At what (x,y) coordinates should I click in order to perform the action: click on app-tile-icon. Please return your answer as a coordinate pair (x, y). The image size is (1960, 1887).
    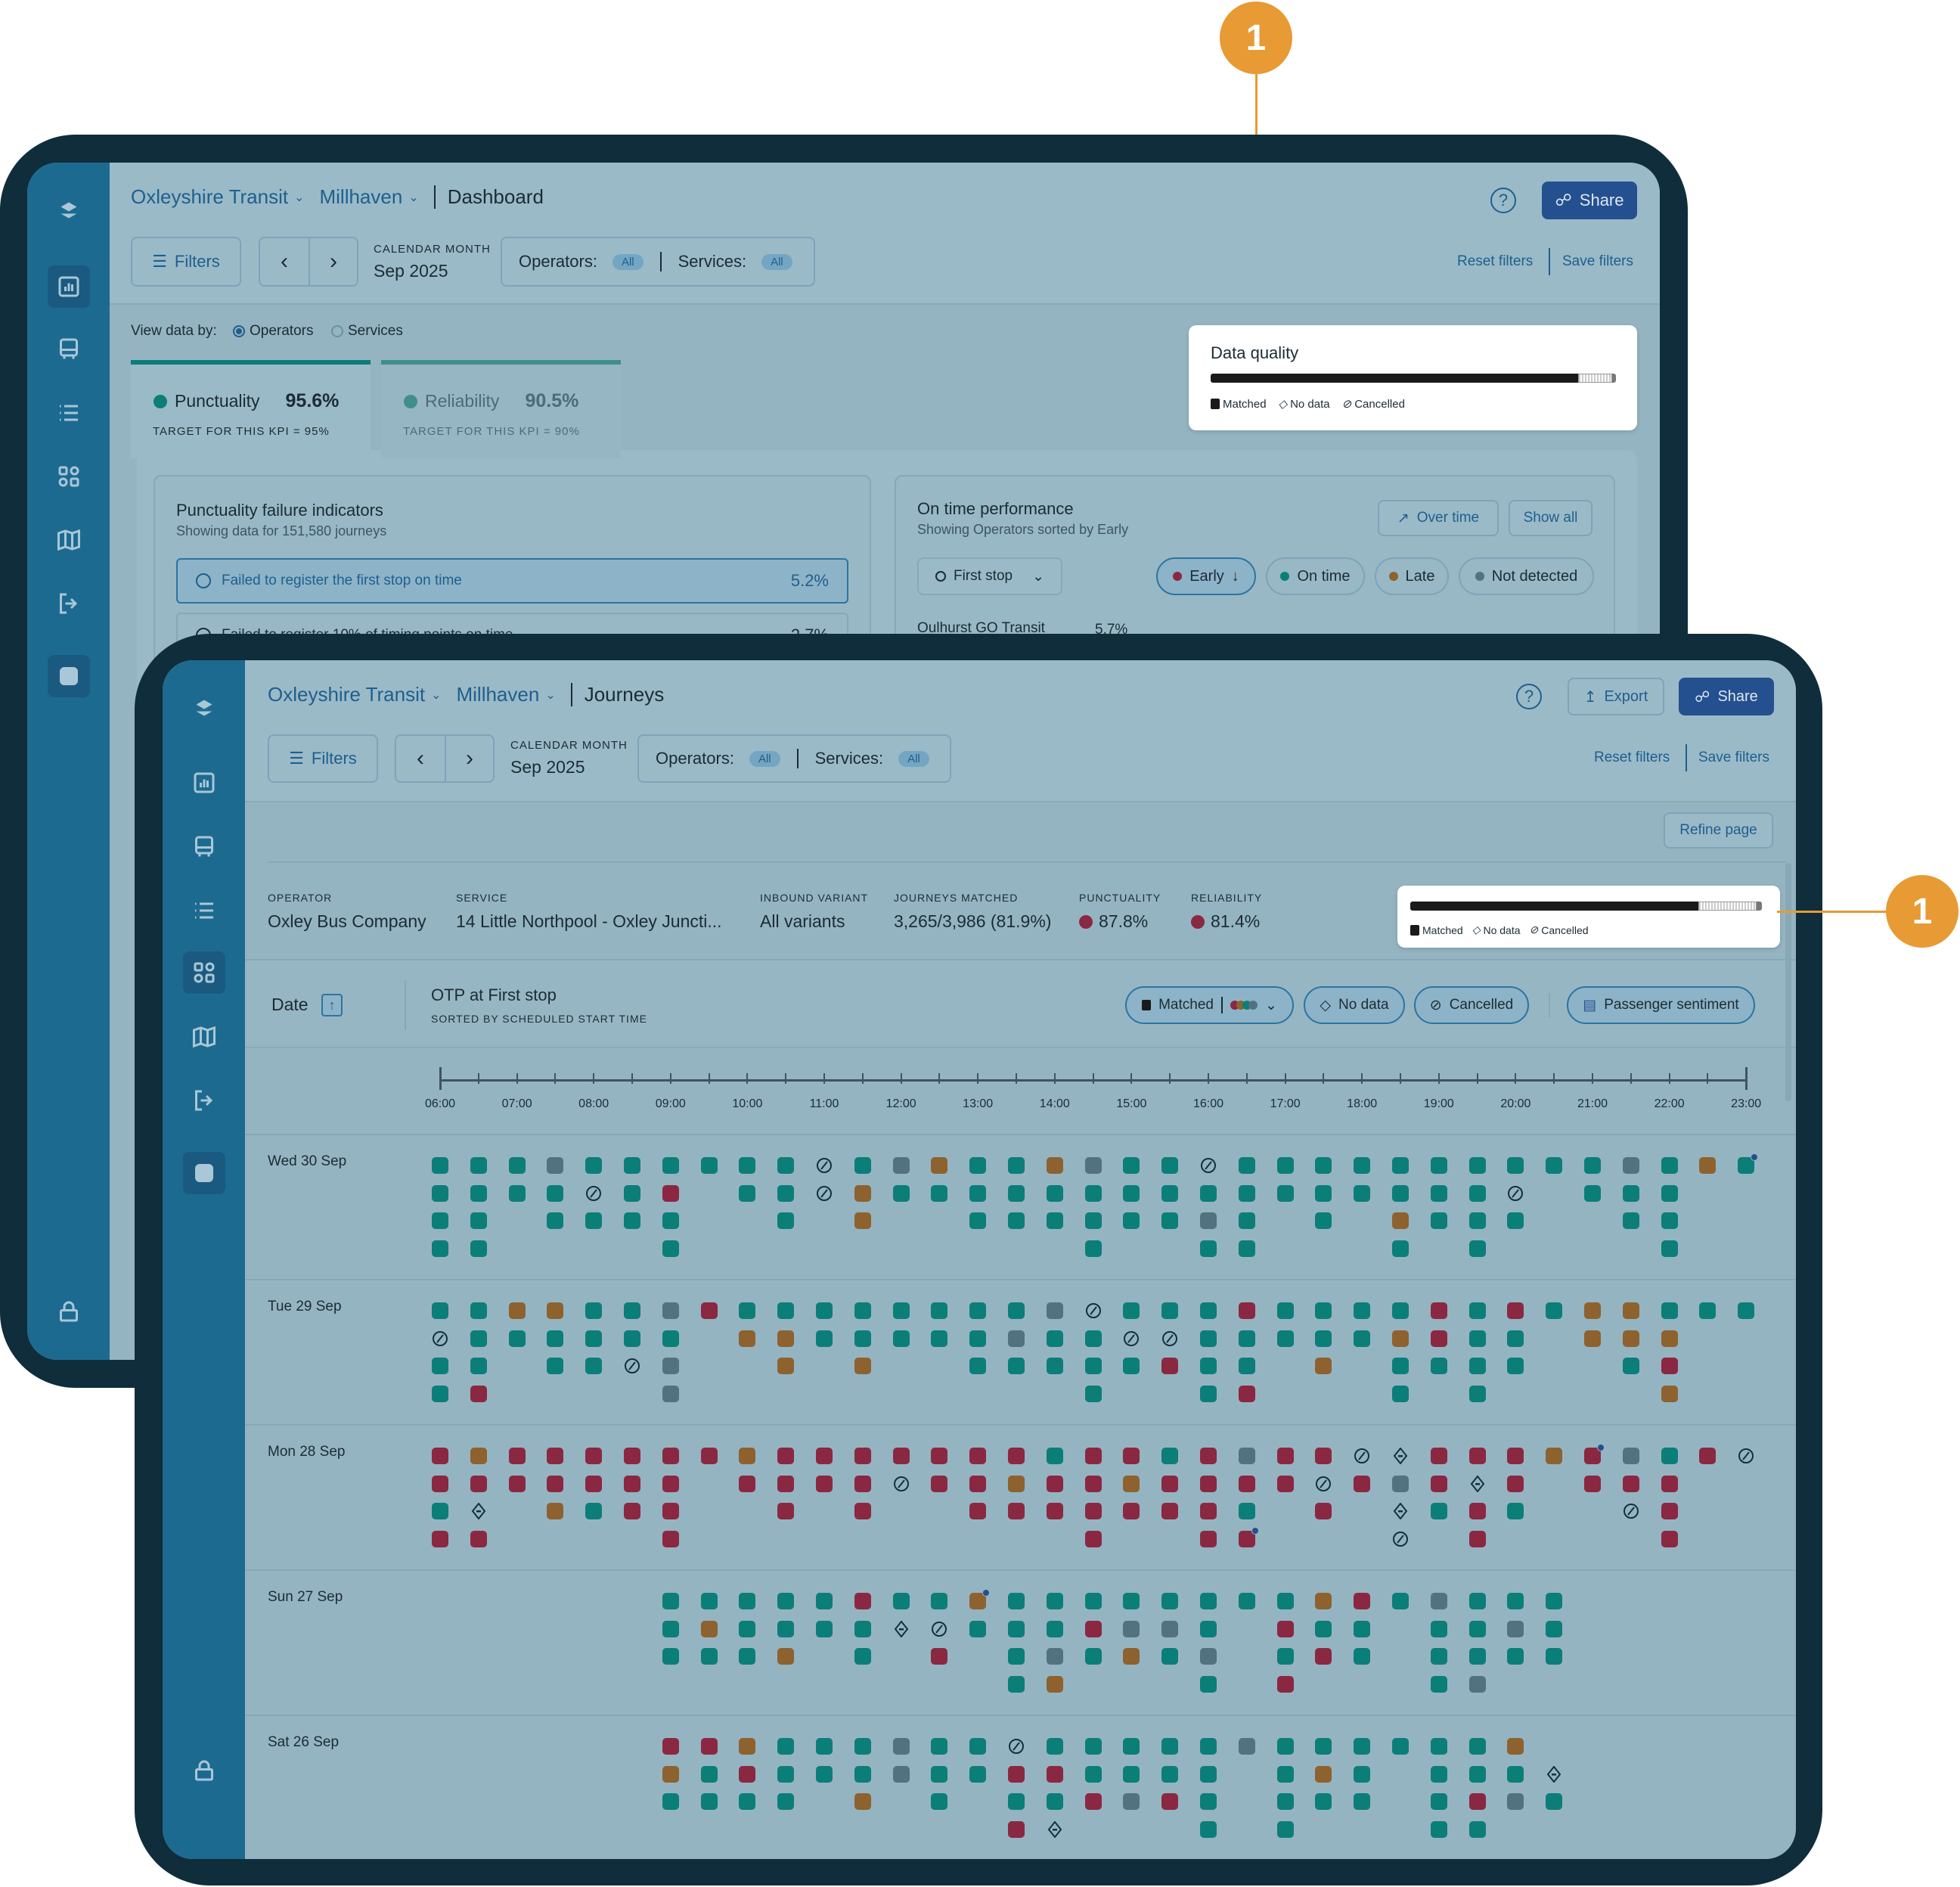
    Looking at the image, I should click on (204, 1173).